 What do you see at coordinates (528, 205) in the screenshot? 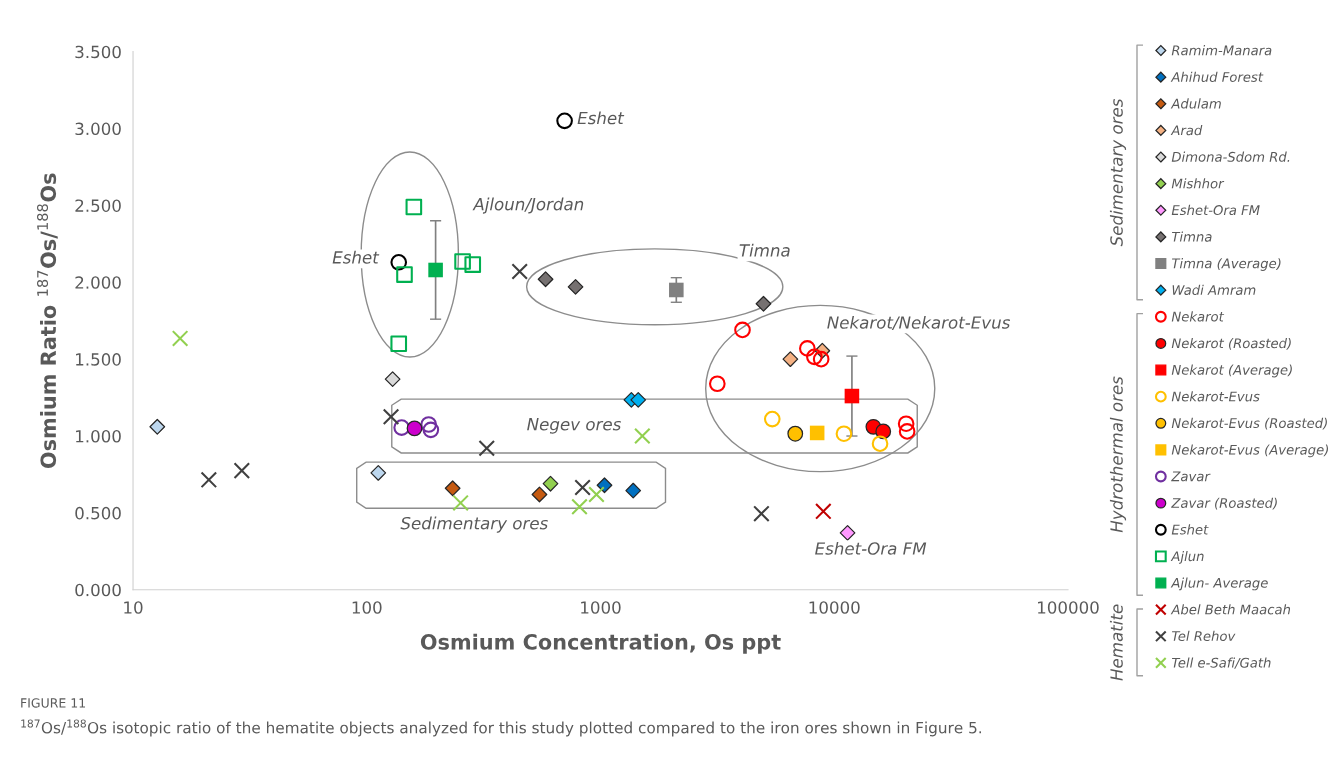
I see `annotation: Ajloun/Jordan` at bounding box center [528, 205].